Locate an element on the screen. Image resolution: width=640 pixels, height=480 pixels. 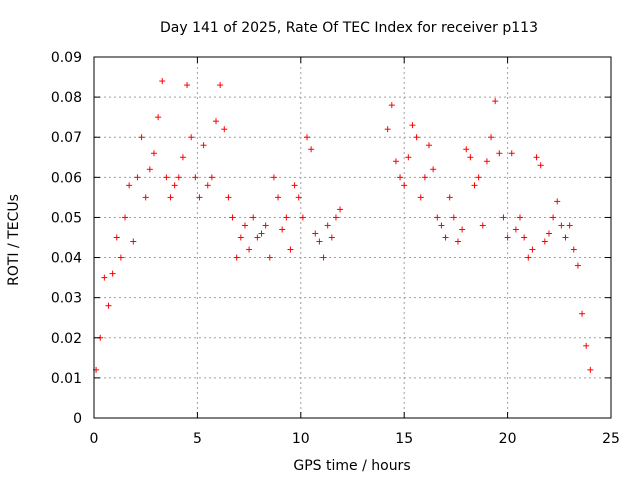
y-tick-label: 0.09 is located at coordinates (66, 58).